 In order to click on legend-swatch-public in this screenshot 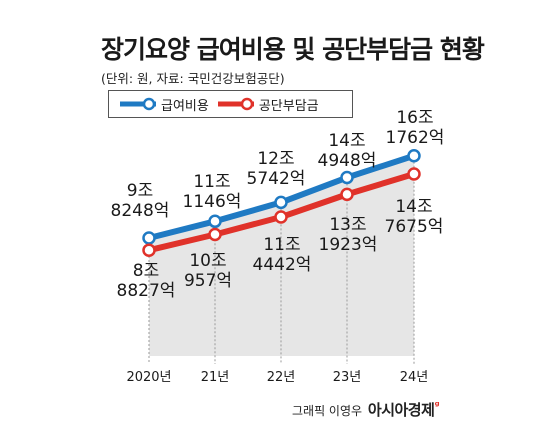, I will do `click(235, 104)`.